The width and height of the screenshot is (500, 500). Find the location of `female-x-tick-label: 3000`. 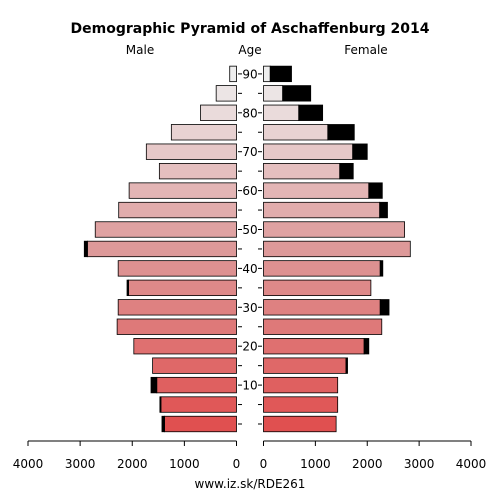

female-x-tick-label: 3000 is located at coordinates (419, 464).